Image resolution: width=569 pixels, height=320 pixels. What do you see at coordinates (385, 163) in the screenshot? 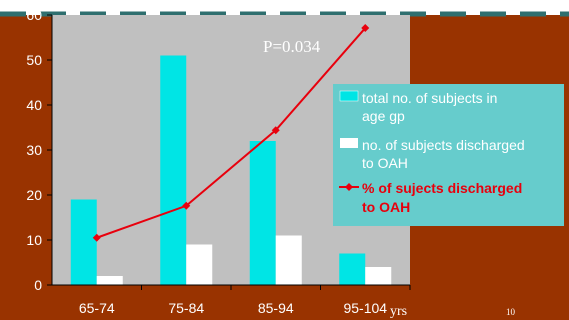
I see `legend-label-discharged-2: to OAH` at bounding box center [385, 163].